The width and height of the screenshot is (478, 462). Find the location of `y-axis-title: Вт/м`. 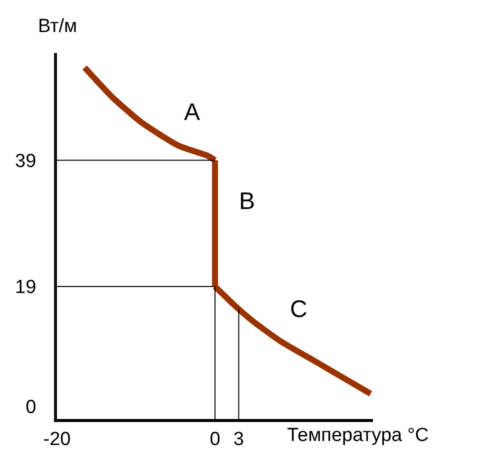

y-axis-title: Вт/м is located at coordinates (58, 26).